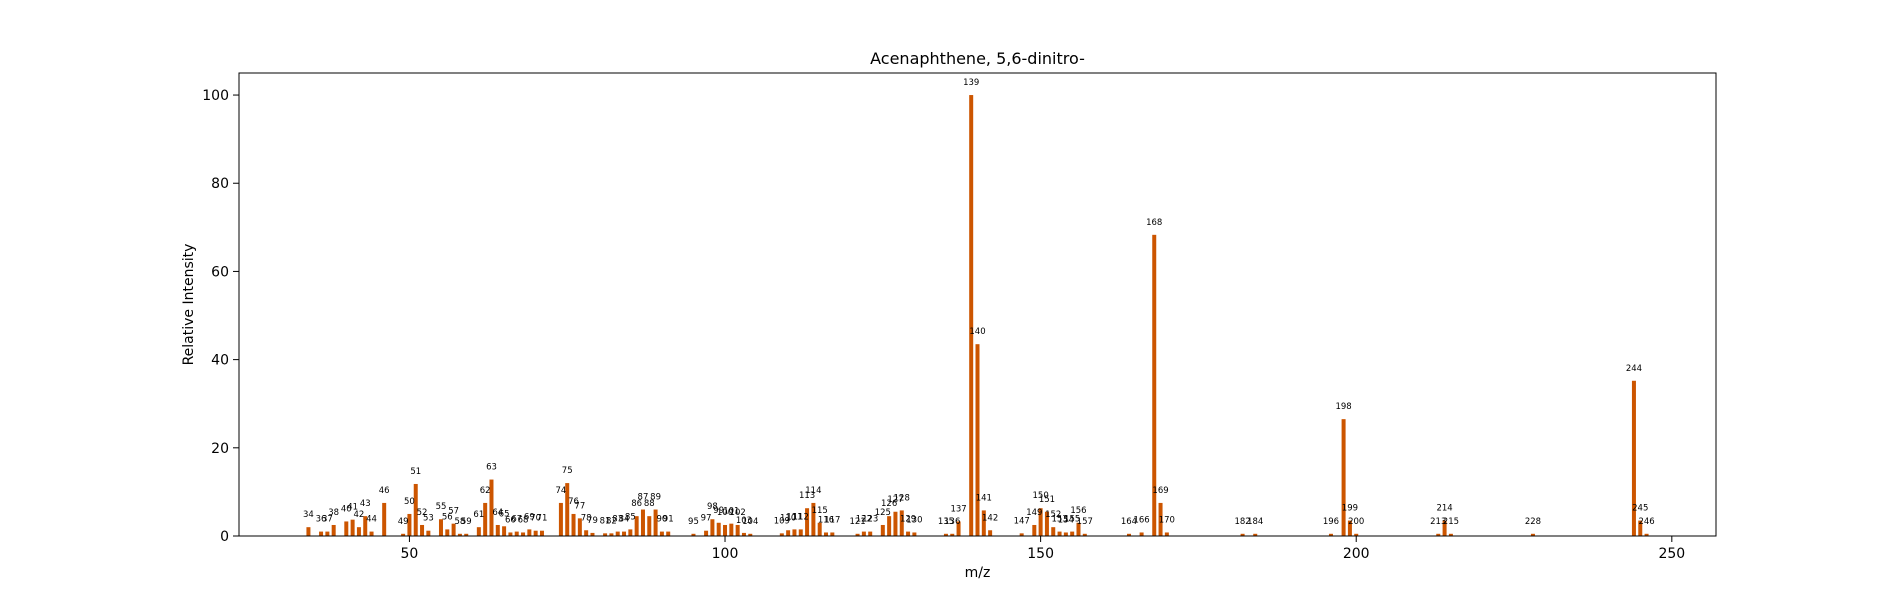 This screenshot has height=600, width=1900. Describe the element at coordinates (725, 554) in the screenshot. I see `x-tick-label: 100` at that location.